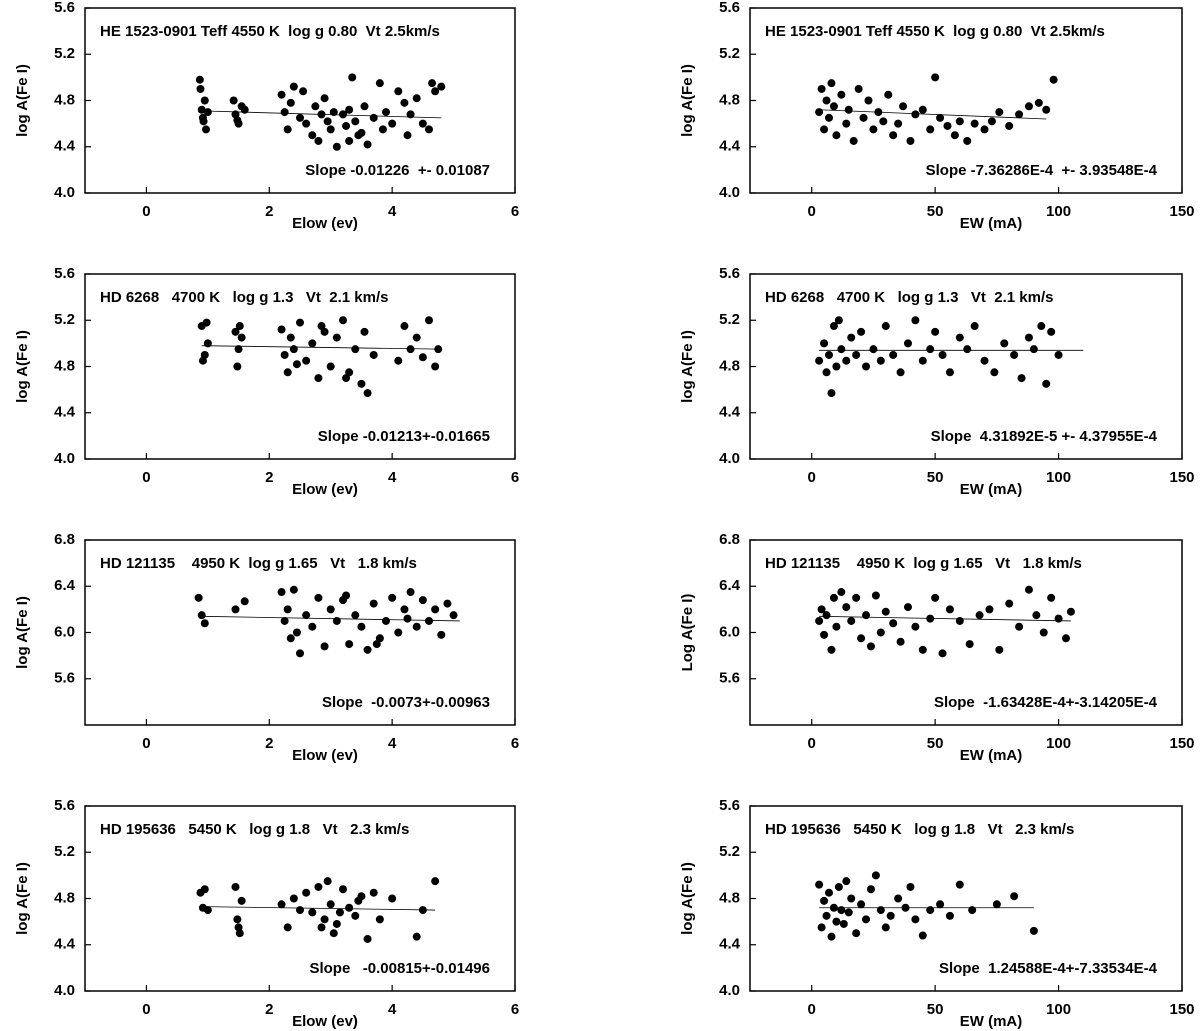  What do you see at coordinates (729, 458) in the screenshot?
I see `y-tick-label: 4.0` at bounding box center [729, 458].